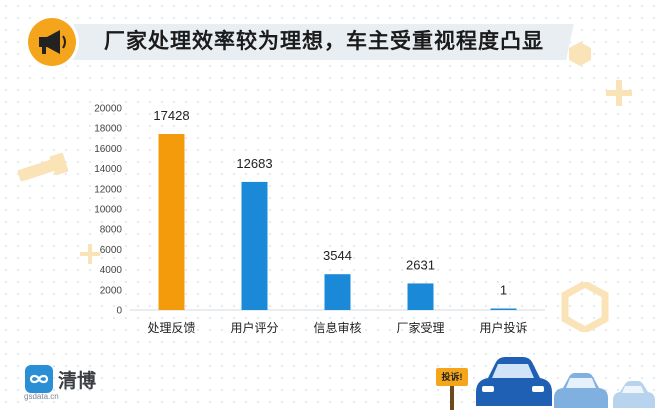 The height and width of the screenshot is (410, 660). What do you see at coordinates (111, 290) in the screenshot?
I see `y-tick-label: 2000` at bounding box center [111, 290].